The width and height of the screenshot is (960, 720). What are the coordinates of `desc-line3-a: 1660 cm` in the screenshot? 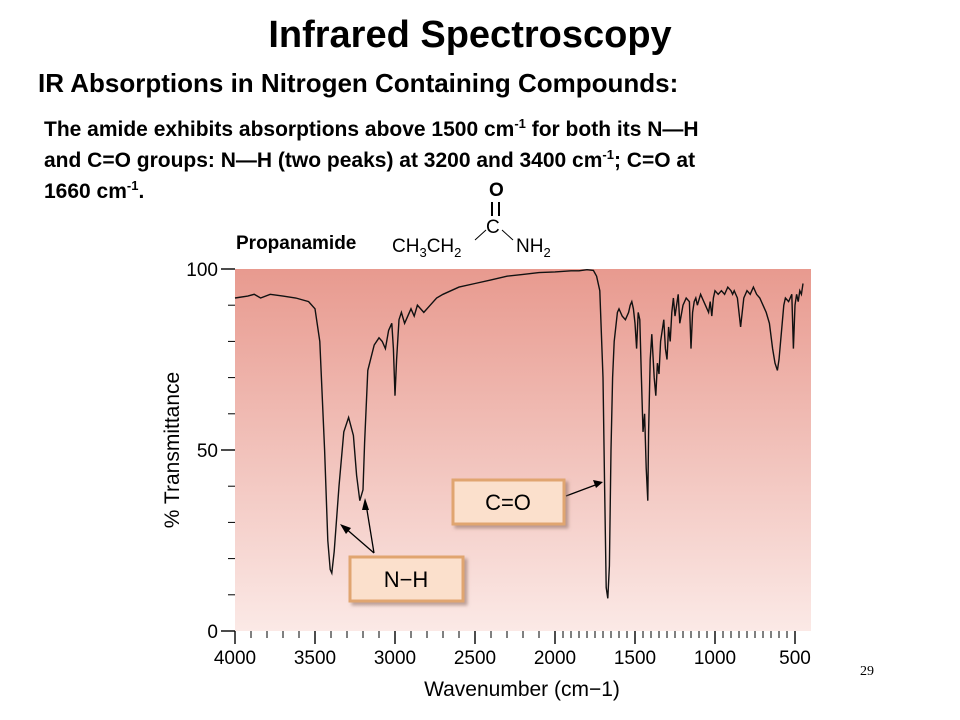 It's located at (85, 191).